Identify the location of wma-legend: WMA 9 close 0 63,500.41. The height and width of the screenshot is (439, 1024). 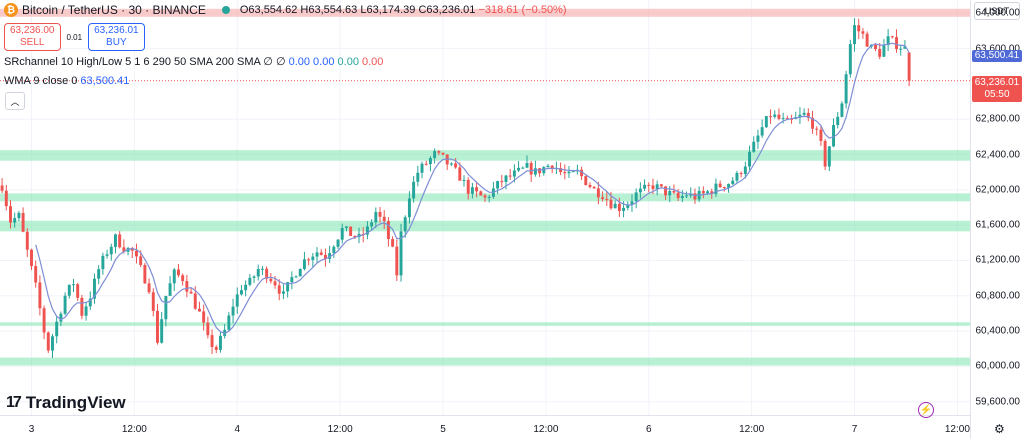
(66, 81).